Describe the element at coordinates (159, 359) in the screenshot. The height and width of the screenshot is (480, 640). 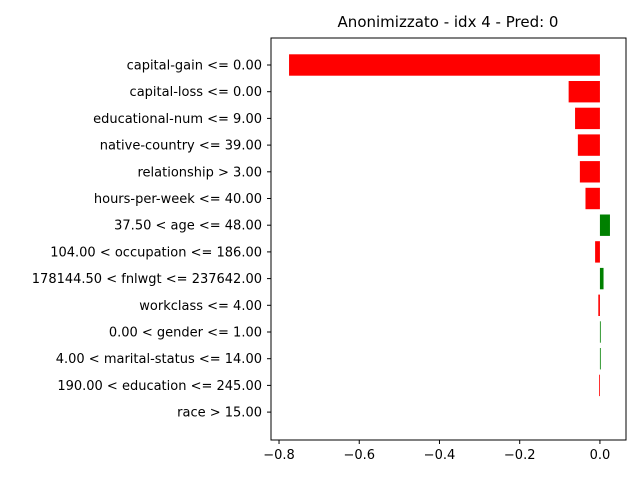
I see `category-label: 4.00 < marital-status <= 14.00` at that location.